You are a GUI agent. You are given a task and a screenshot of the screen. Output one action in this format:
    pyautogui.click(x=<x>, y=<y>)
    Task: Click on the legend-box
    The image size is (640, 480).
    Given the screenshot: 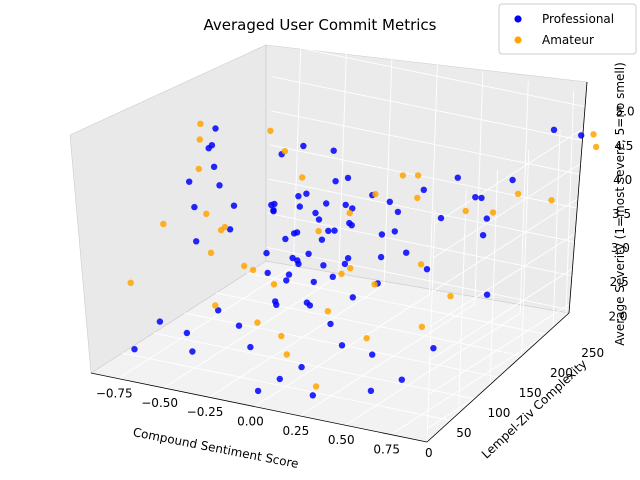 What is the action you would take?
    pyautogui.click(x=567, y=29)
    